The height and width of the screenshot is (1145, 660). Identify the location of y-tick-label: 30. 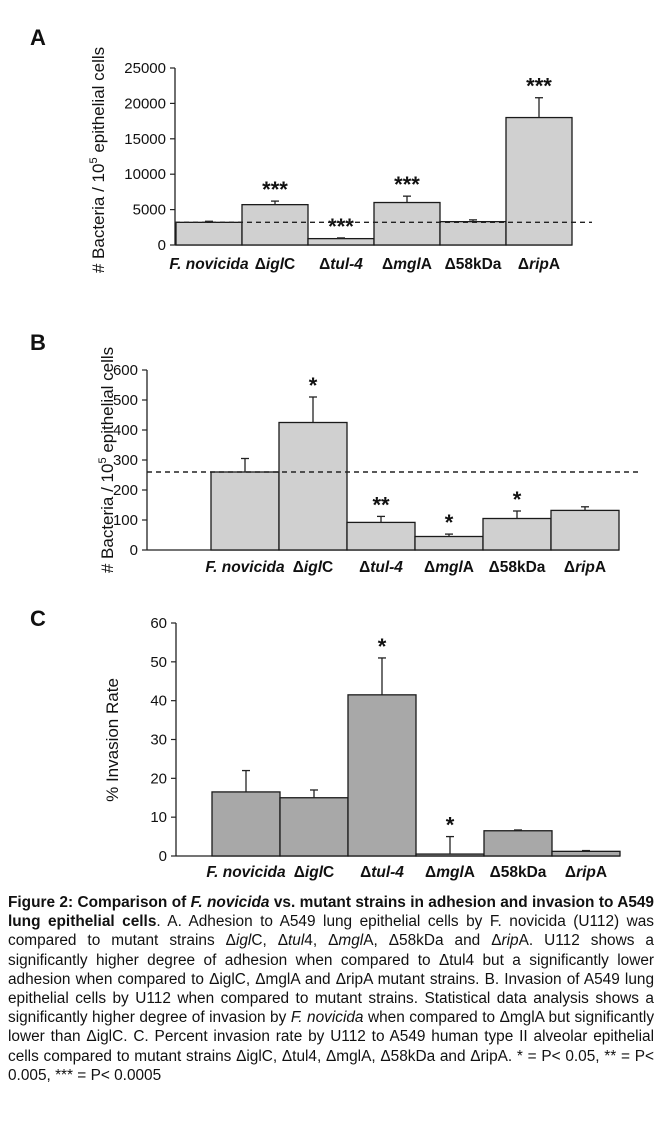
(158, 740).